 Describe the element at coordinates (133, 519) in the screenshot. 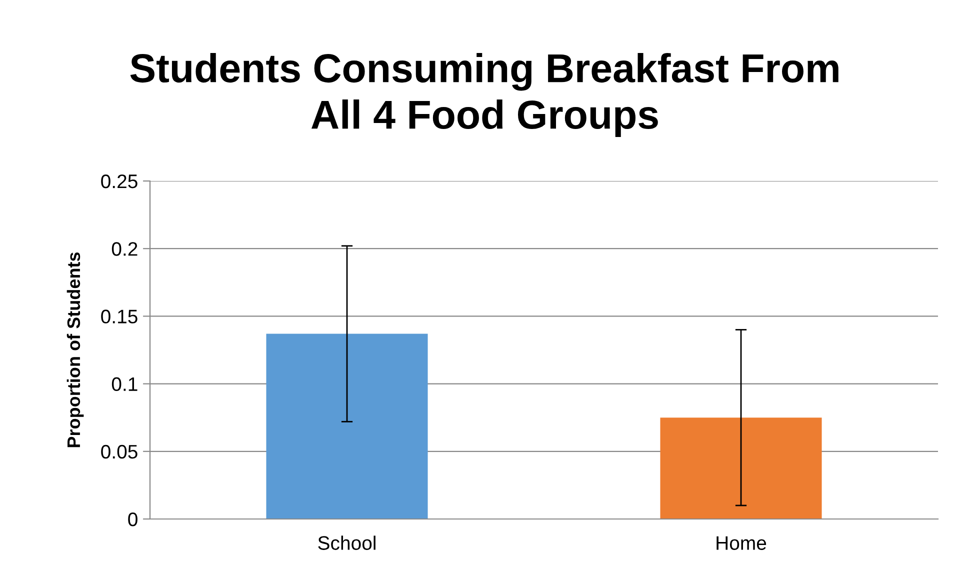

I see `y-tick-label: 0` at that location.